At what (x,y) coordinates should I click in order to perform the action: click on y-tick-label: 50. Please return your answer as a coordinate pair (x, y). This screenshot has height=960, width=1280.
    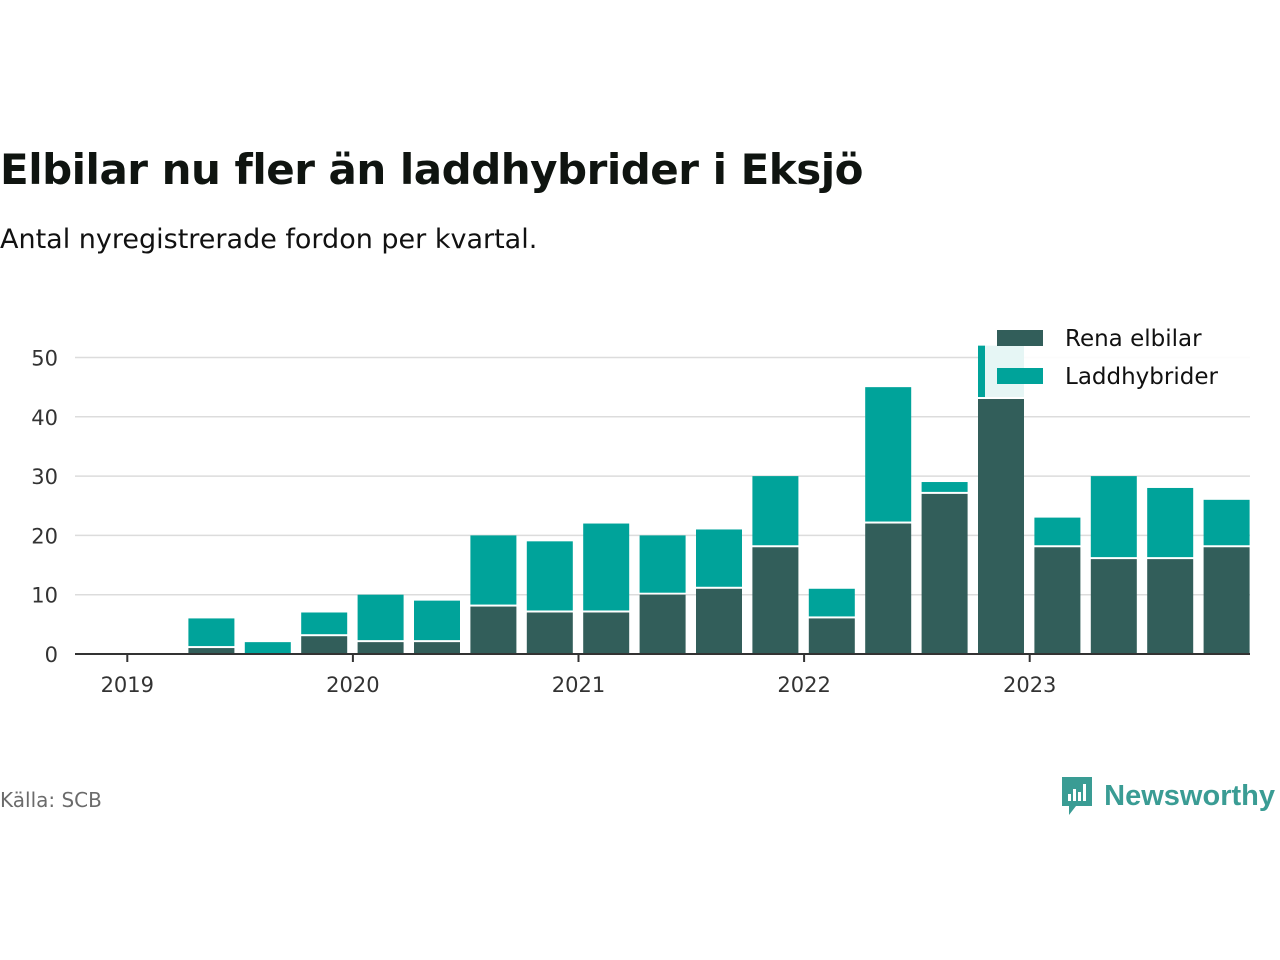
    Looking at the image, I should click on (44, 359).